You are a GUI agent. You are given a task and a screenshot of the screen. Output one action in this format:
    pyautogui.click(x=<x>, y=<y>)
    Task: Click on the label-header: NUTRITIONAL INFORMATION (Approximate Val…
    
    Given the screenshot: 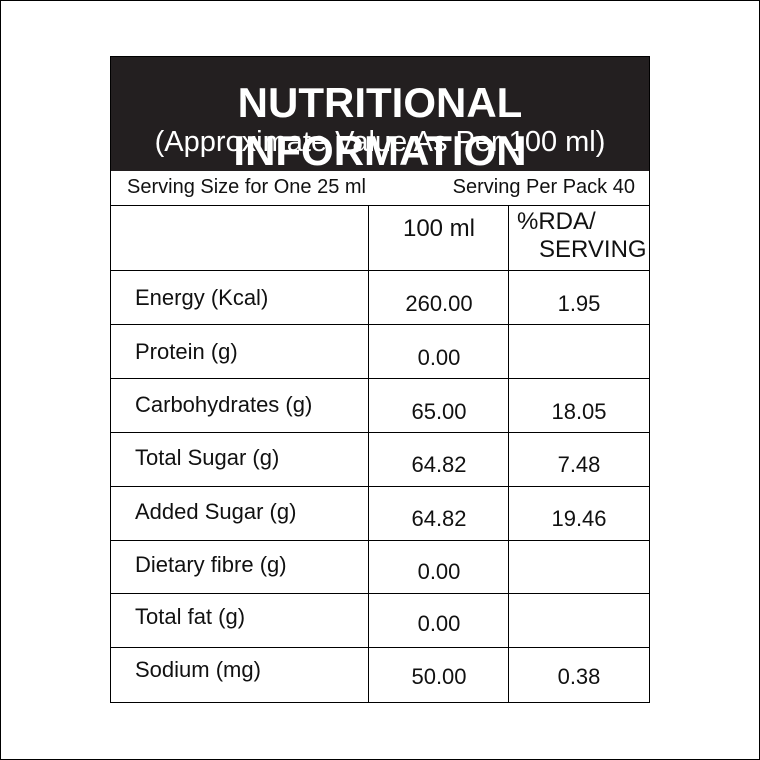 What is the action you would take?
    pyautogui.click(x=380, y=115)
    